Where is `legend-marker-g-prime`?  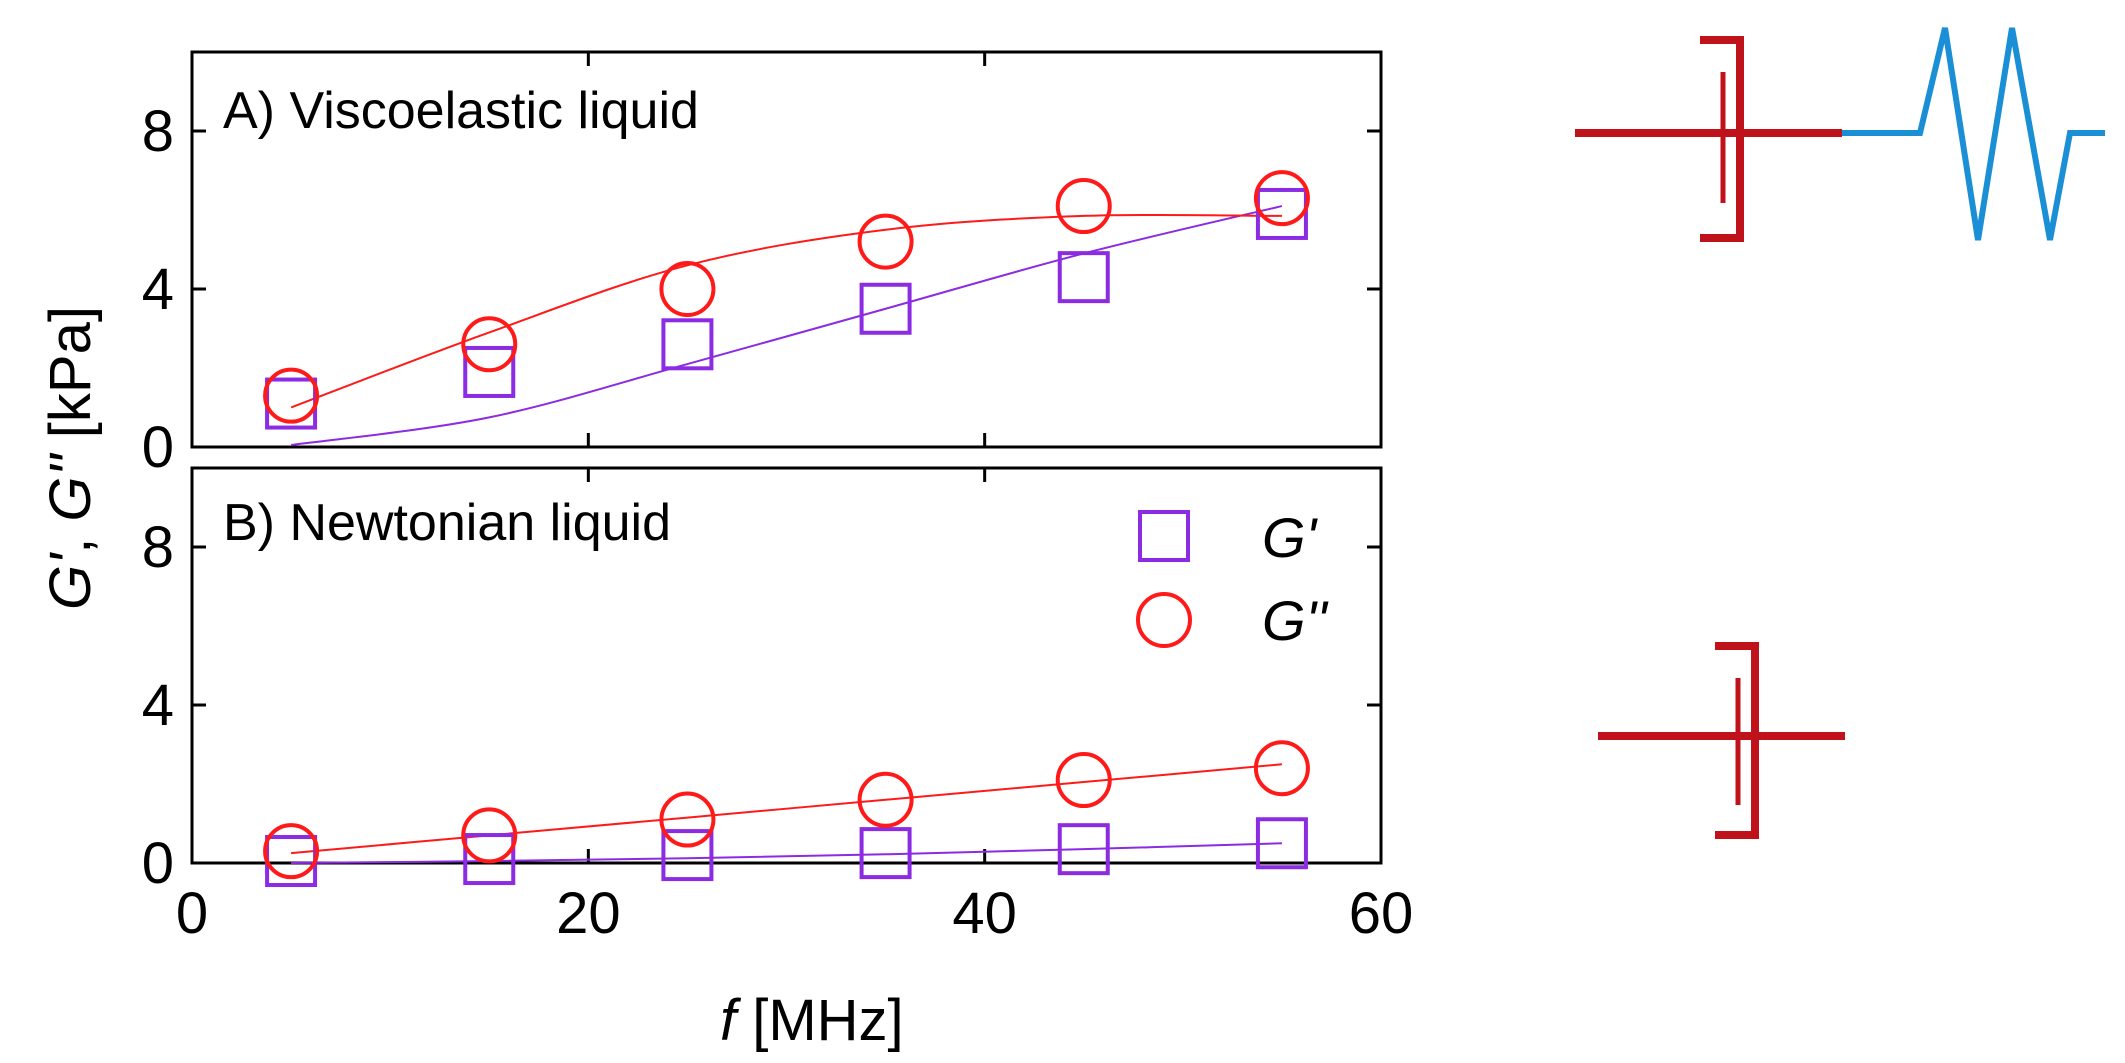 legend-marker-g-prime is located at coordinates (1164, 536).